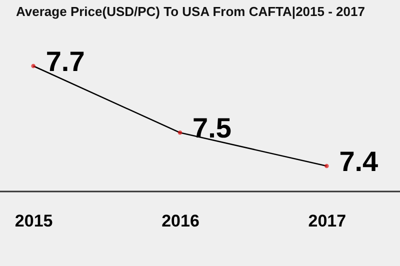 Image resolution: width=400 pixels, height=266 pixels. What do you see at coordinates (181, 221) in the screenshot?
I see `x-tick-label: 2016` at bounding box center [181, 221].